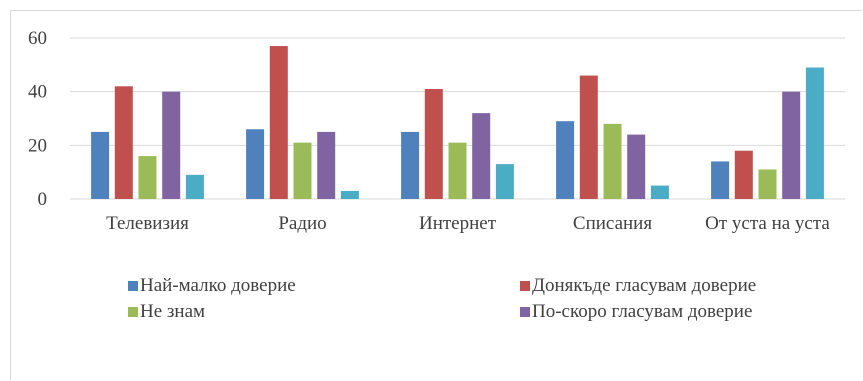 Image resolution: width=863 pixels, height=381 pixels. Describe the element at coordinates (37, 92) in the screenshot. I see `y-tick-label-40: 40` at that location.